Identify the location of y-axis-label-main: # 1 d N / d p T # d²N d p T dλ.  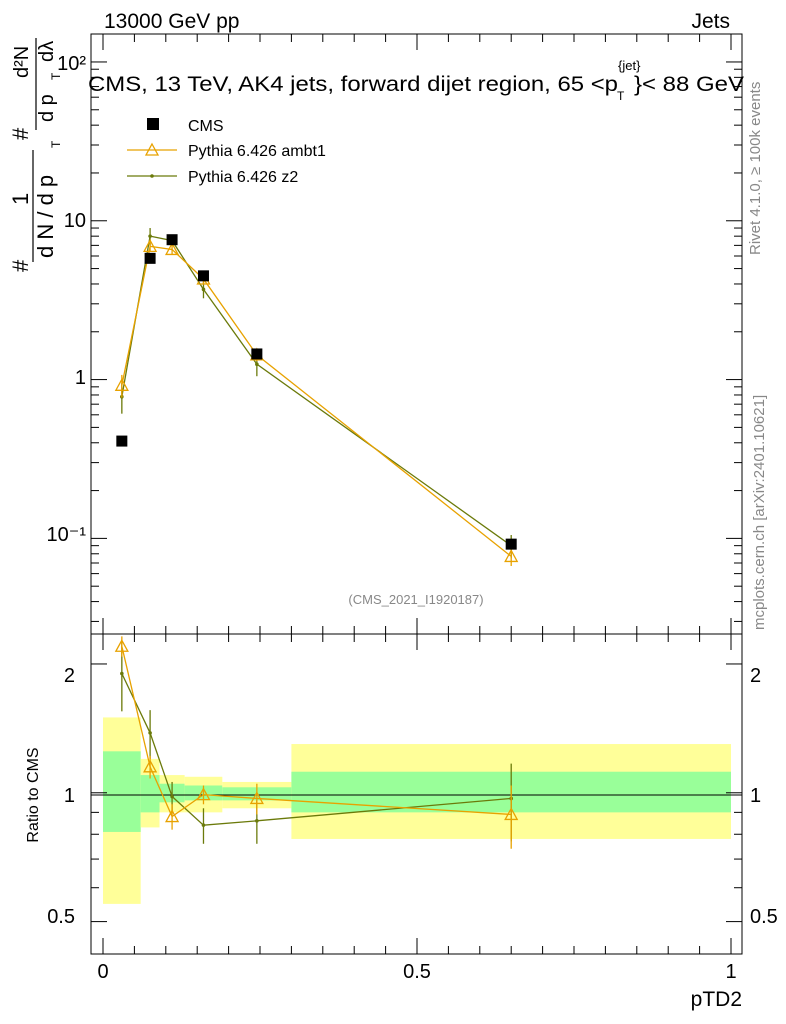
(35, 155).